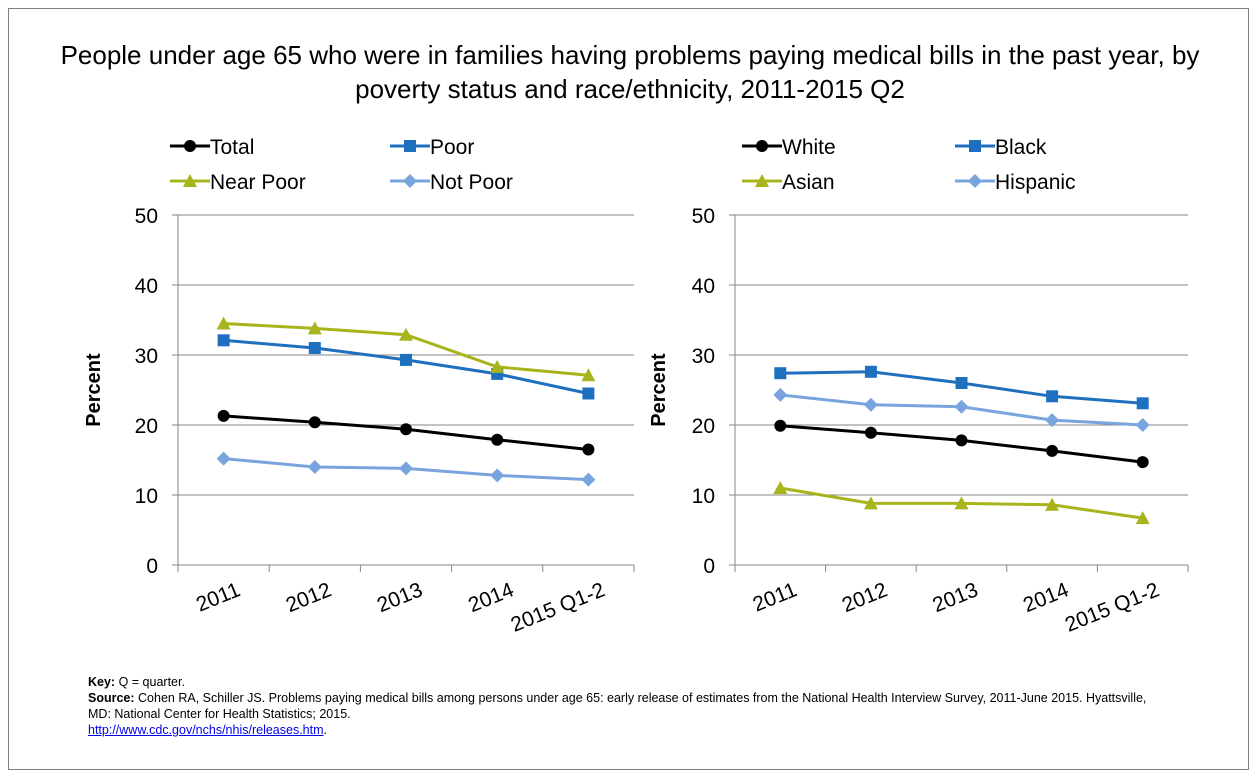  I want to click on series-asian, so click(961, 503).